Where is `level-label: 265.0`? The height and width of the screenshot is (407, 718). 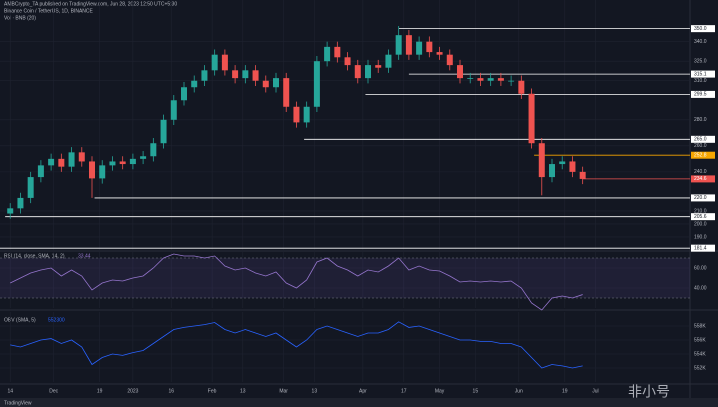 level-label: 265.0 is located at coordinates (700, 140).